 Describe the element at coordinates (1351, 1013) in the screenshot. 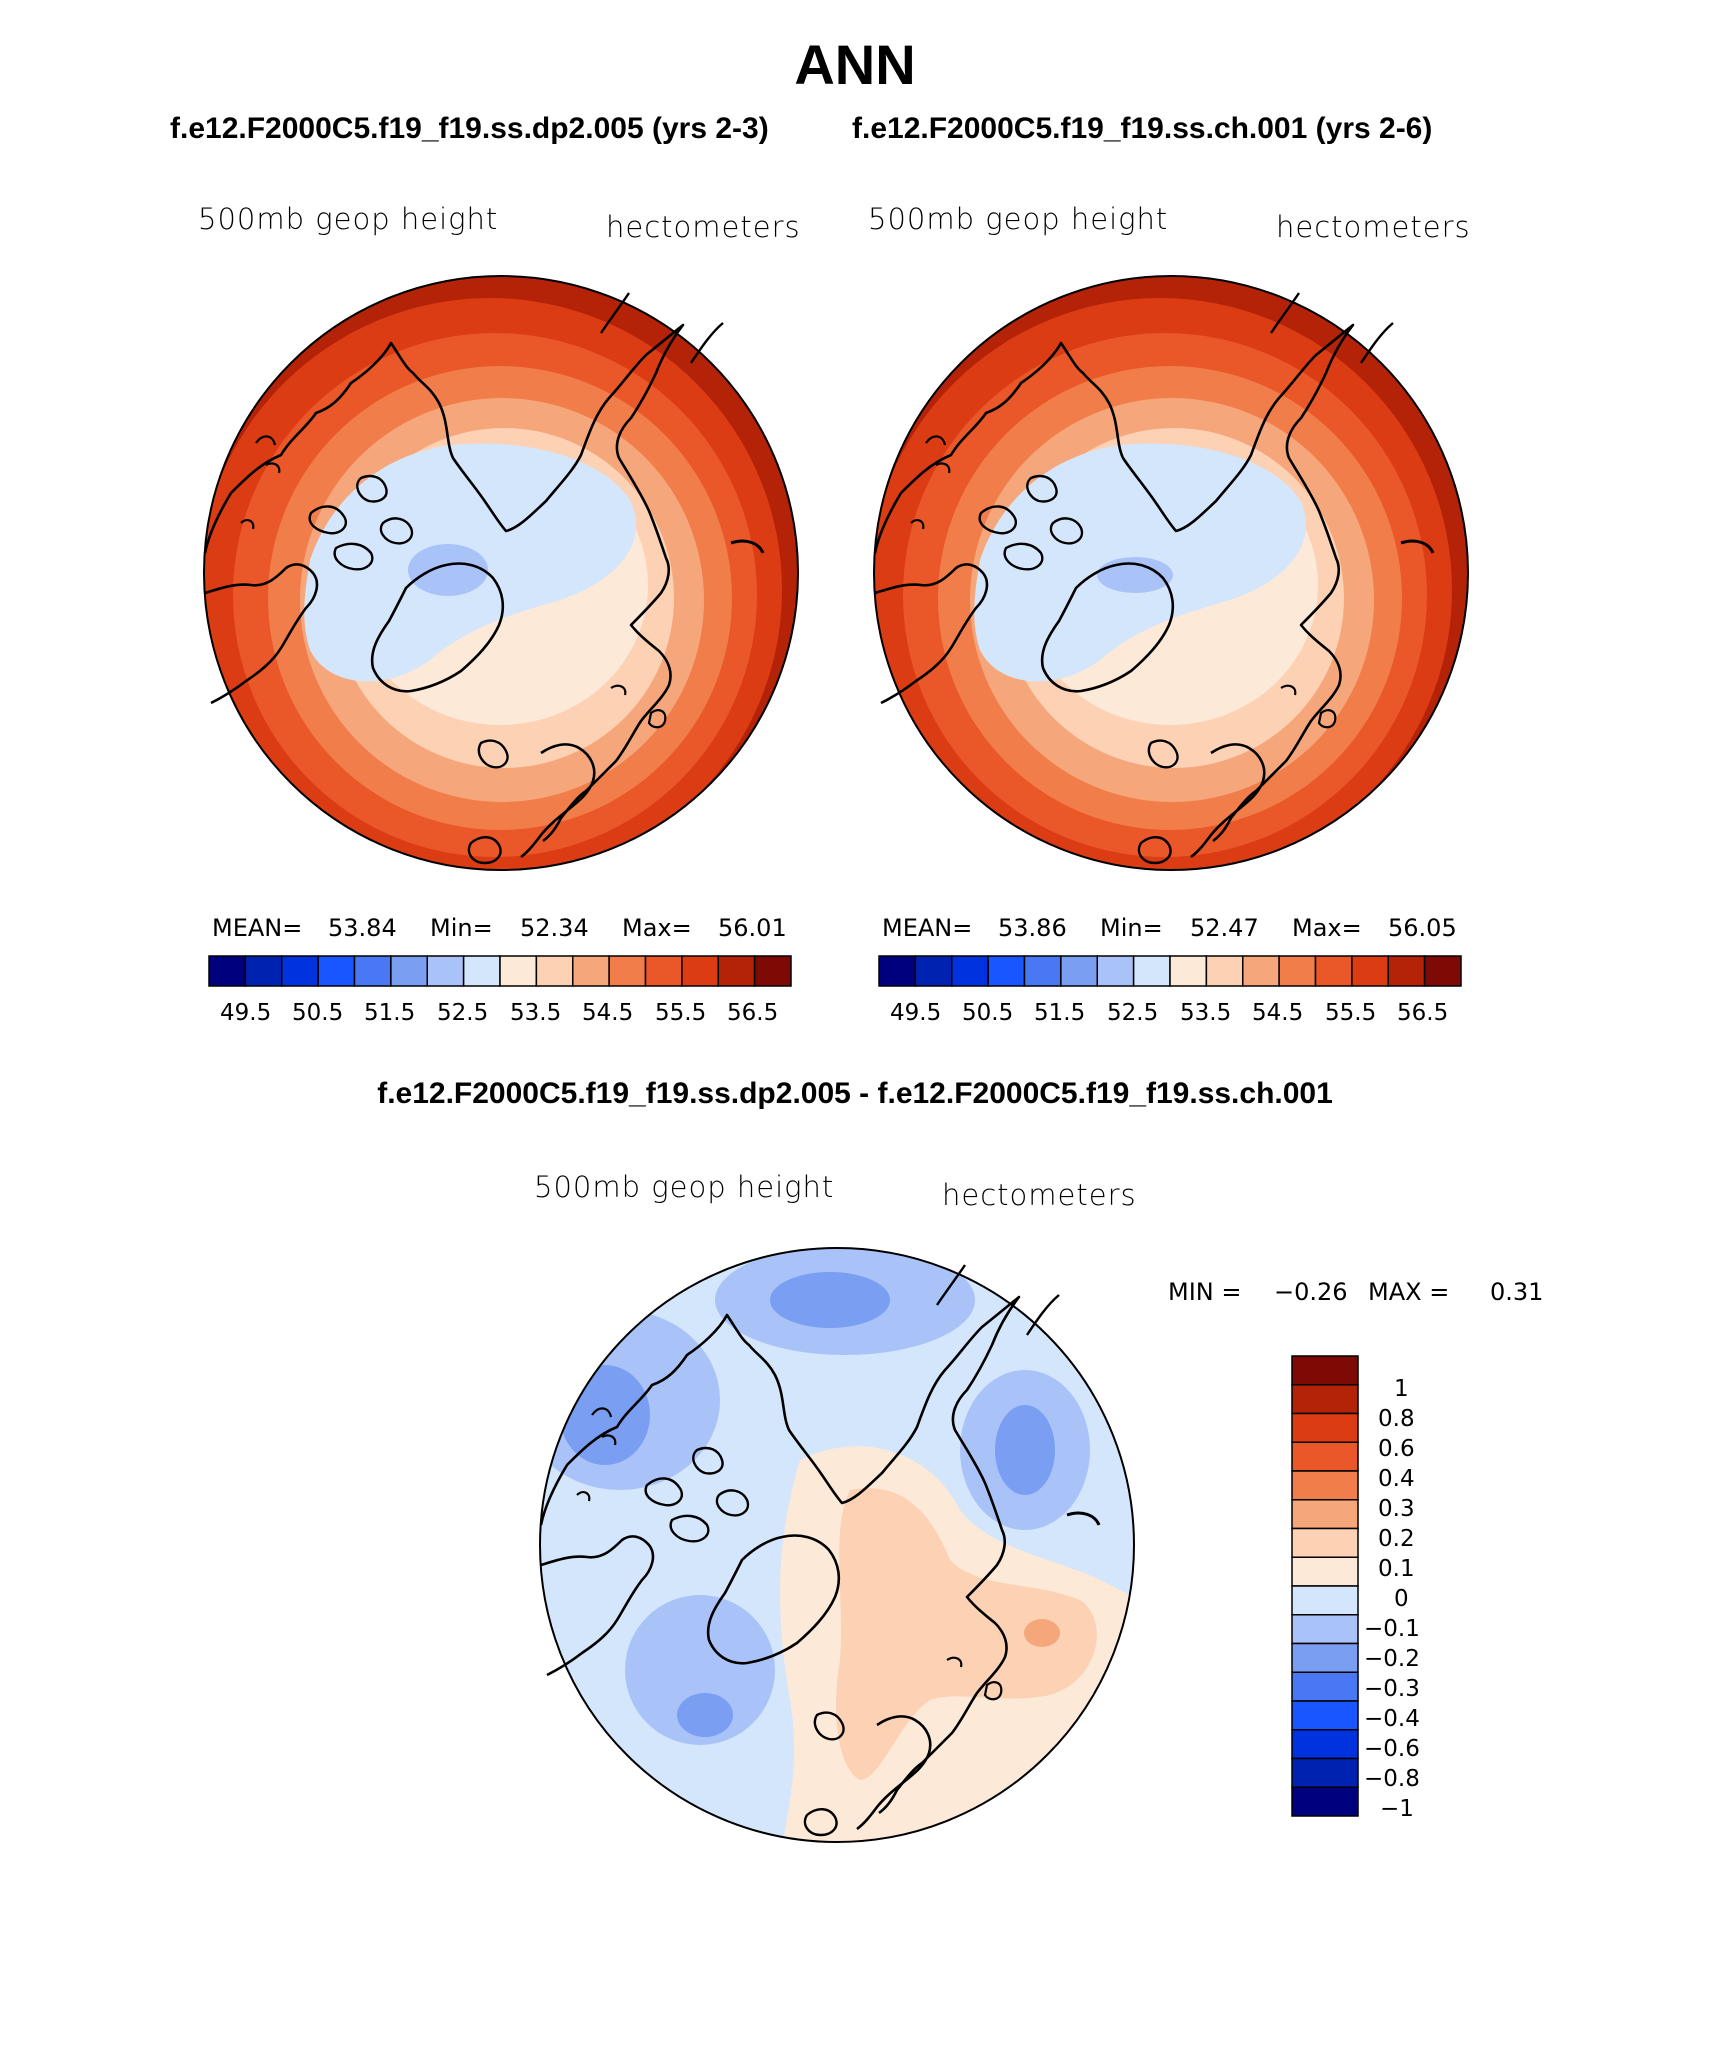

I see `panel2-cbar-tick: 55.5` at that location.